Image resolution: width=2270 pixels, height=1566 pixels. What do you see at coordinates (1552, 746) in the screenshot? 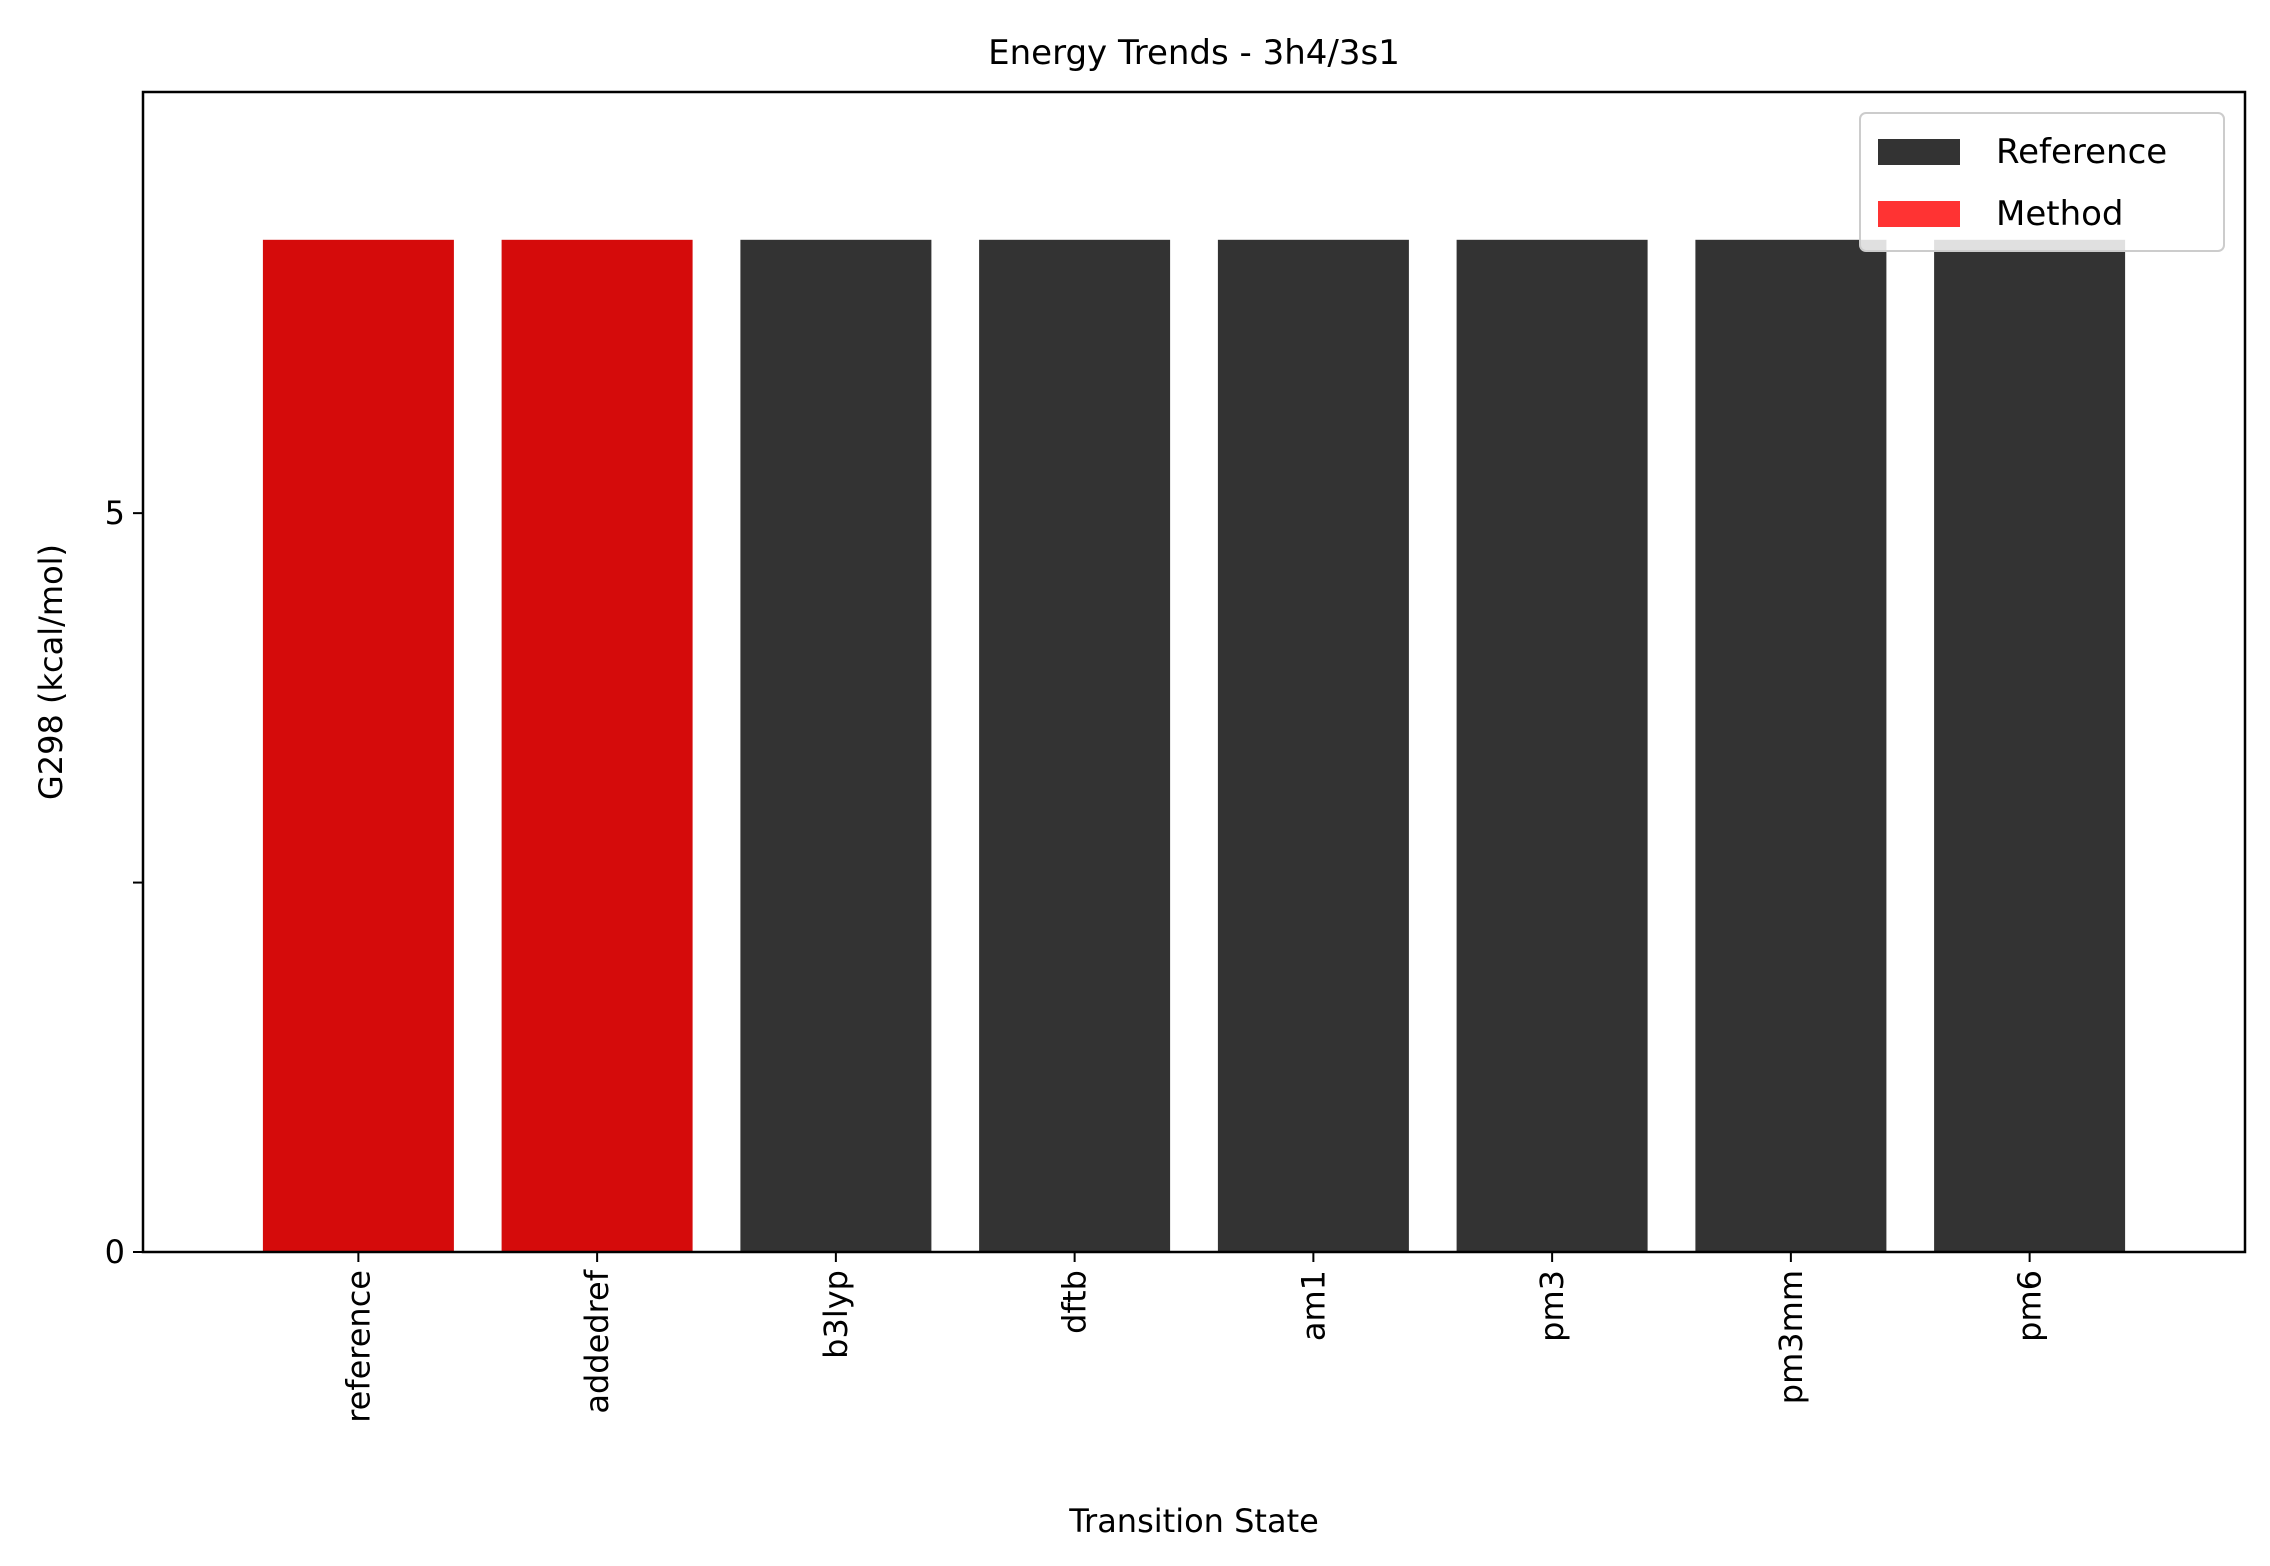
I see `bar-pm3` at bounding box center [1552, 746].